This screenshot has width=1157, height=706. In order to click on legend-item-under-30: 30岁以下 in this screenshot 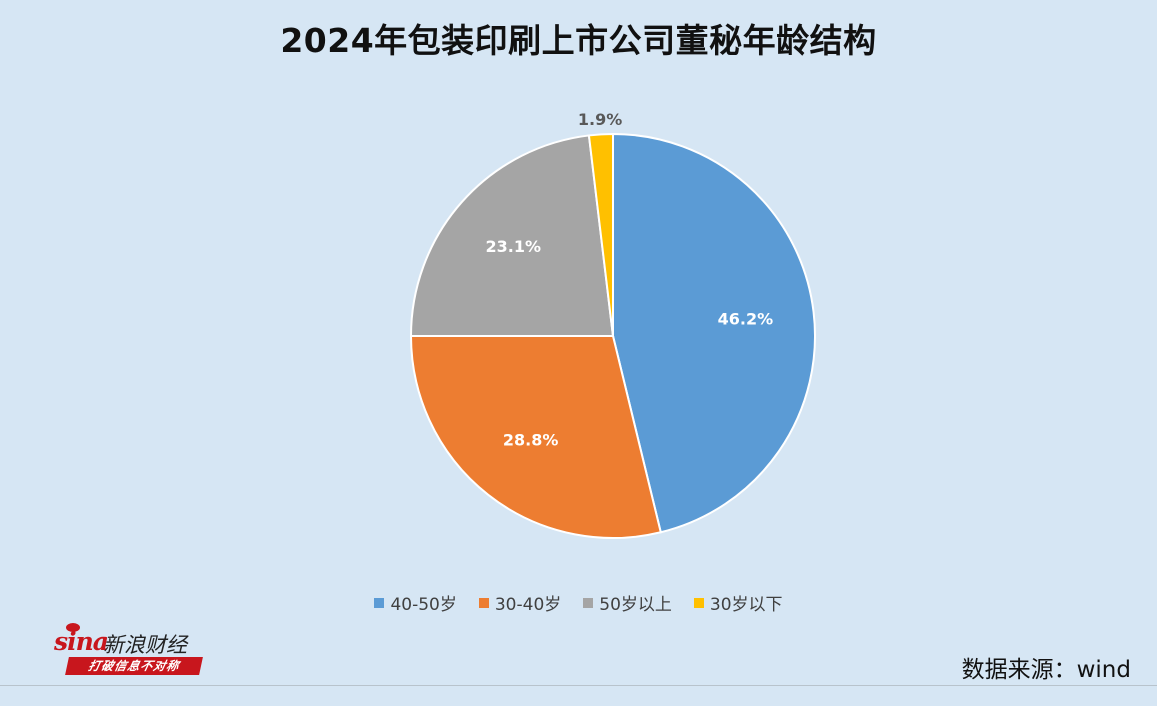, I will do `click(738, 602)`.